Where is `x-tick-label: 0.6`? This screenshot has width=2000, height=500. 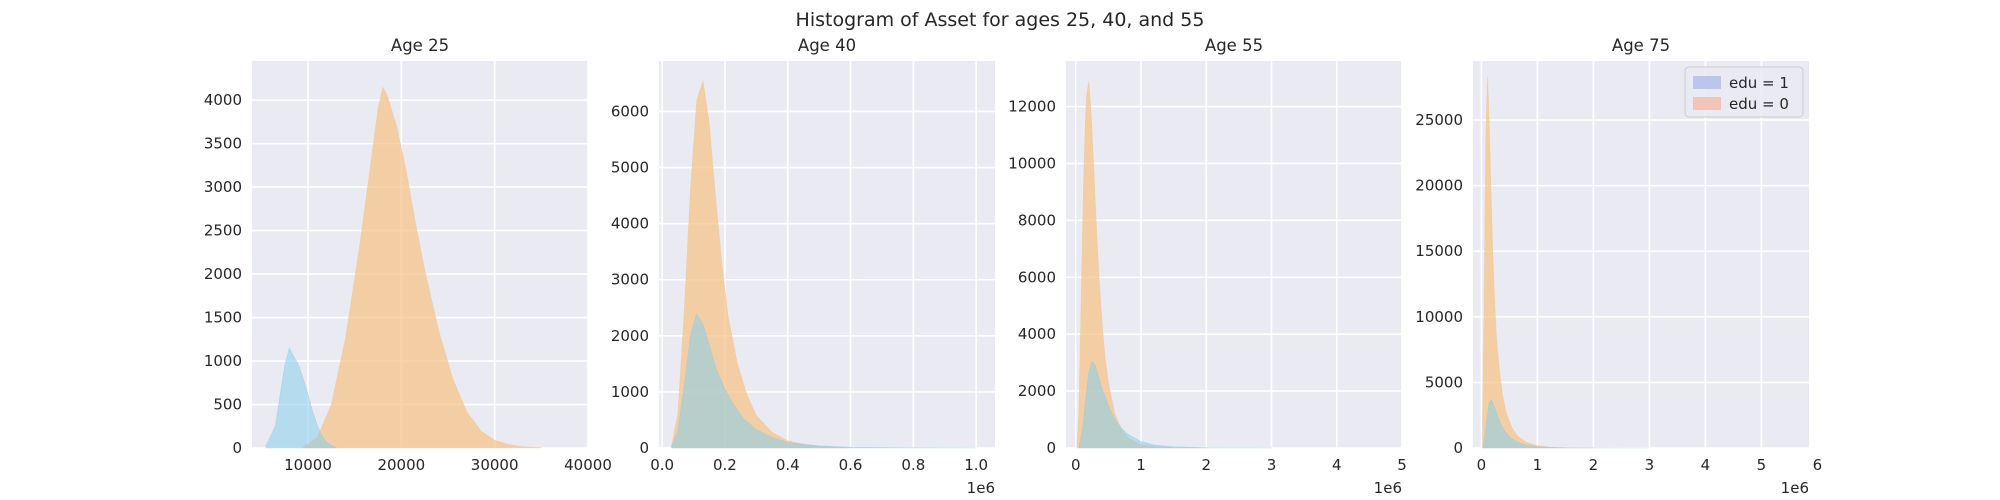
x-tick-label: 0.6 is located at coordinates (851, 465).